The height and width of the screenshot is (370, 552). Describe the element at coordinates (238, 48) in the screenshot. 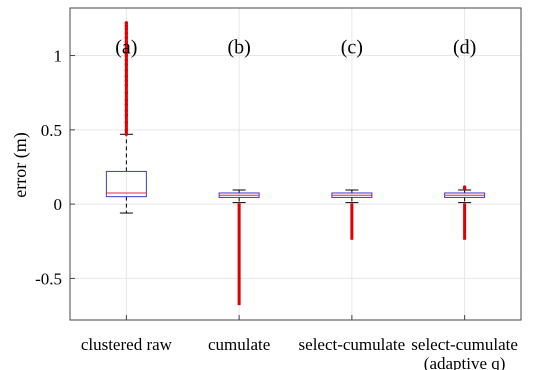

I see `panel-label: (b)` at that location.